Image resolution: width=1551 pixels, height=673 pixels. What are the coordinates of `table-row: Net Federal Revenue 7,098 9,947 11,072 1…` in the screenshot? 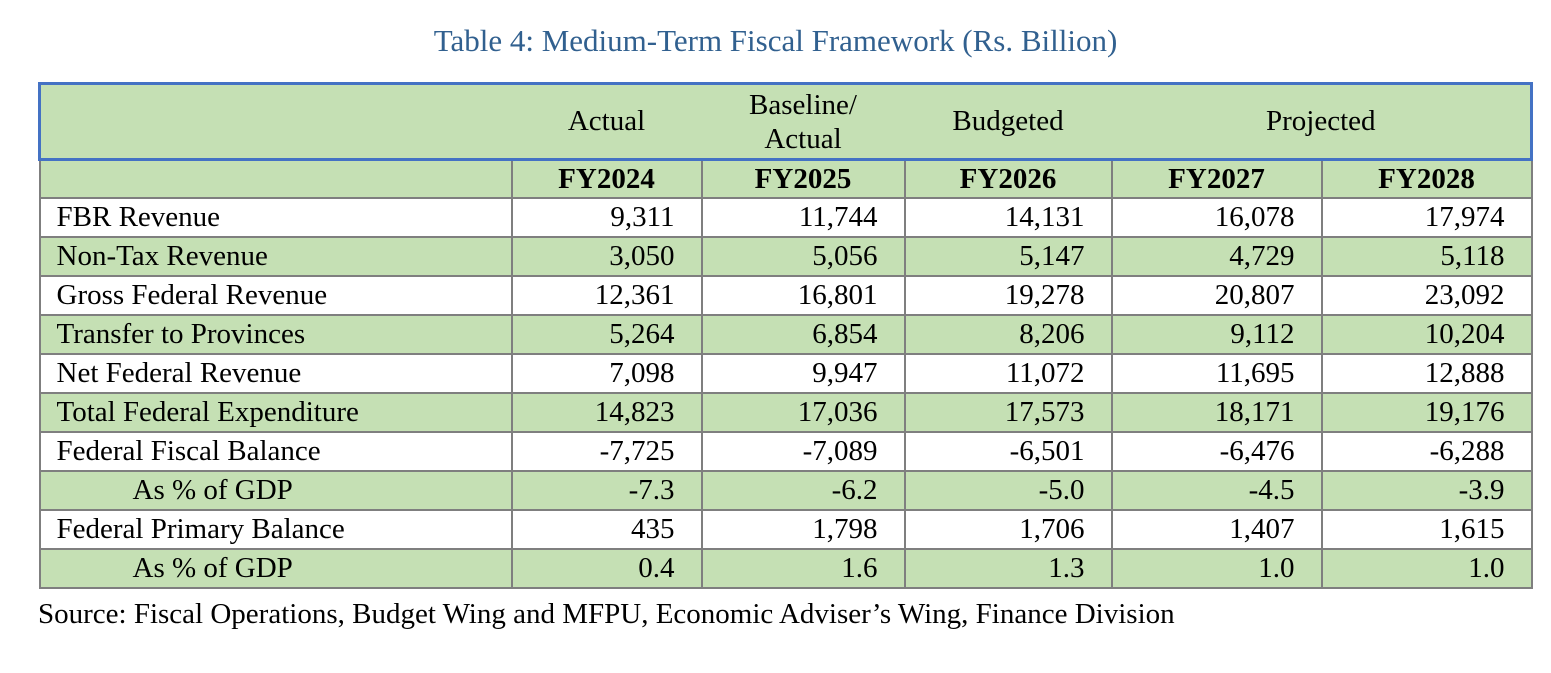 It's located at (785, 373).